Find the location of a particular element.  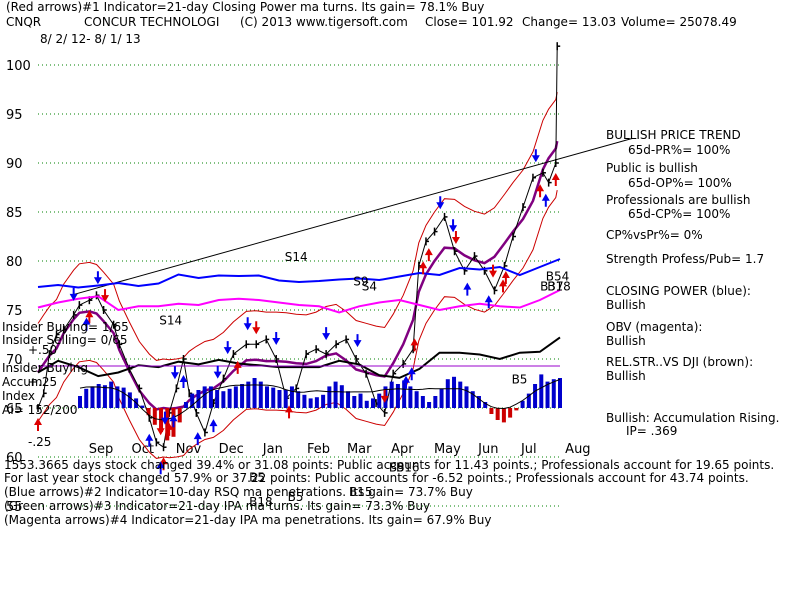

ticker-label: CNQR is located at coordinates (24, 22).